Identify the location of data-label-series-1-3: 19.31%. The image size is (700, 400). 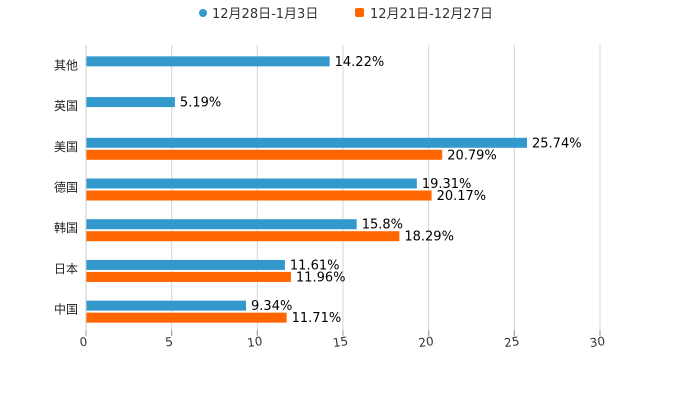
(447, 184).